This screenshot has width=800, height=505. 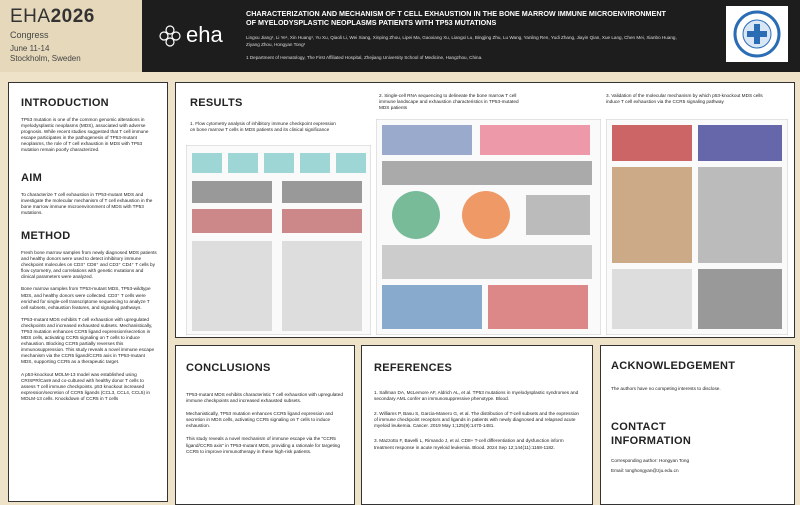 What do you see at coordinates (645, 471) in the screenshot?
I see `contact-email: Email: tonghongyan@zju.edu.cn` at bounding box center [645, 471].